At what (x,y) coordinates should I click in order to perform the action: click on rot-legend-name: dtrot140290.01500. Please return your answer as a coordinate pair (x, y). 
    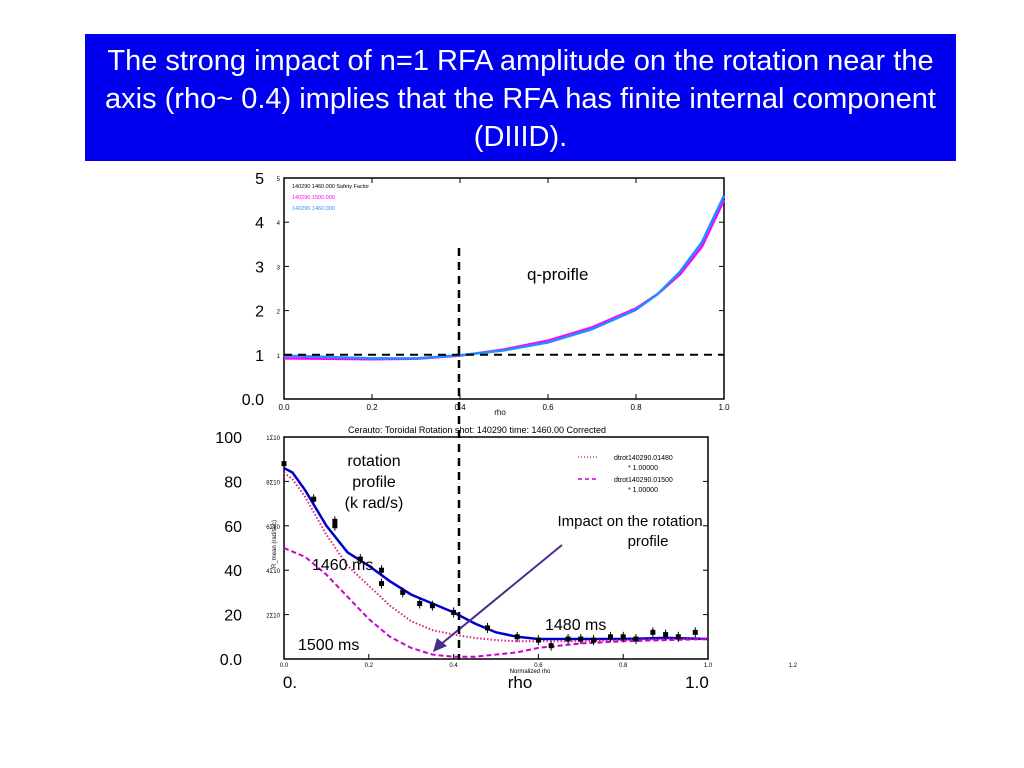
    Looking at the image, I should click on (643, 480).